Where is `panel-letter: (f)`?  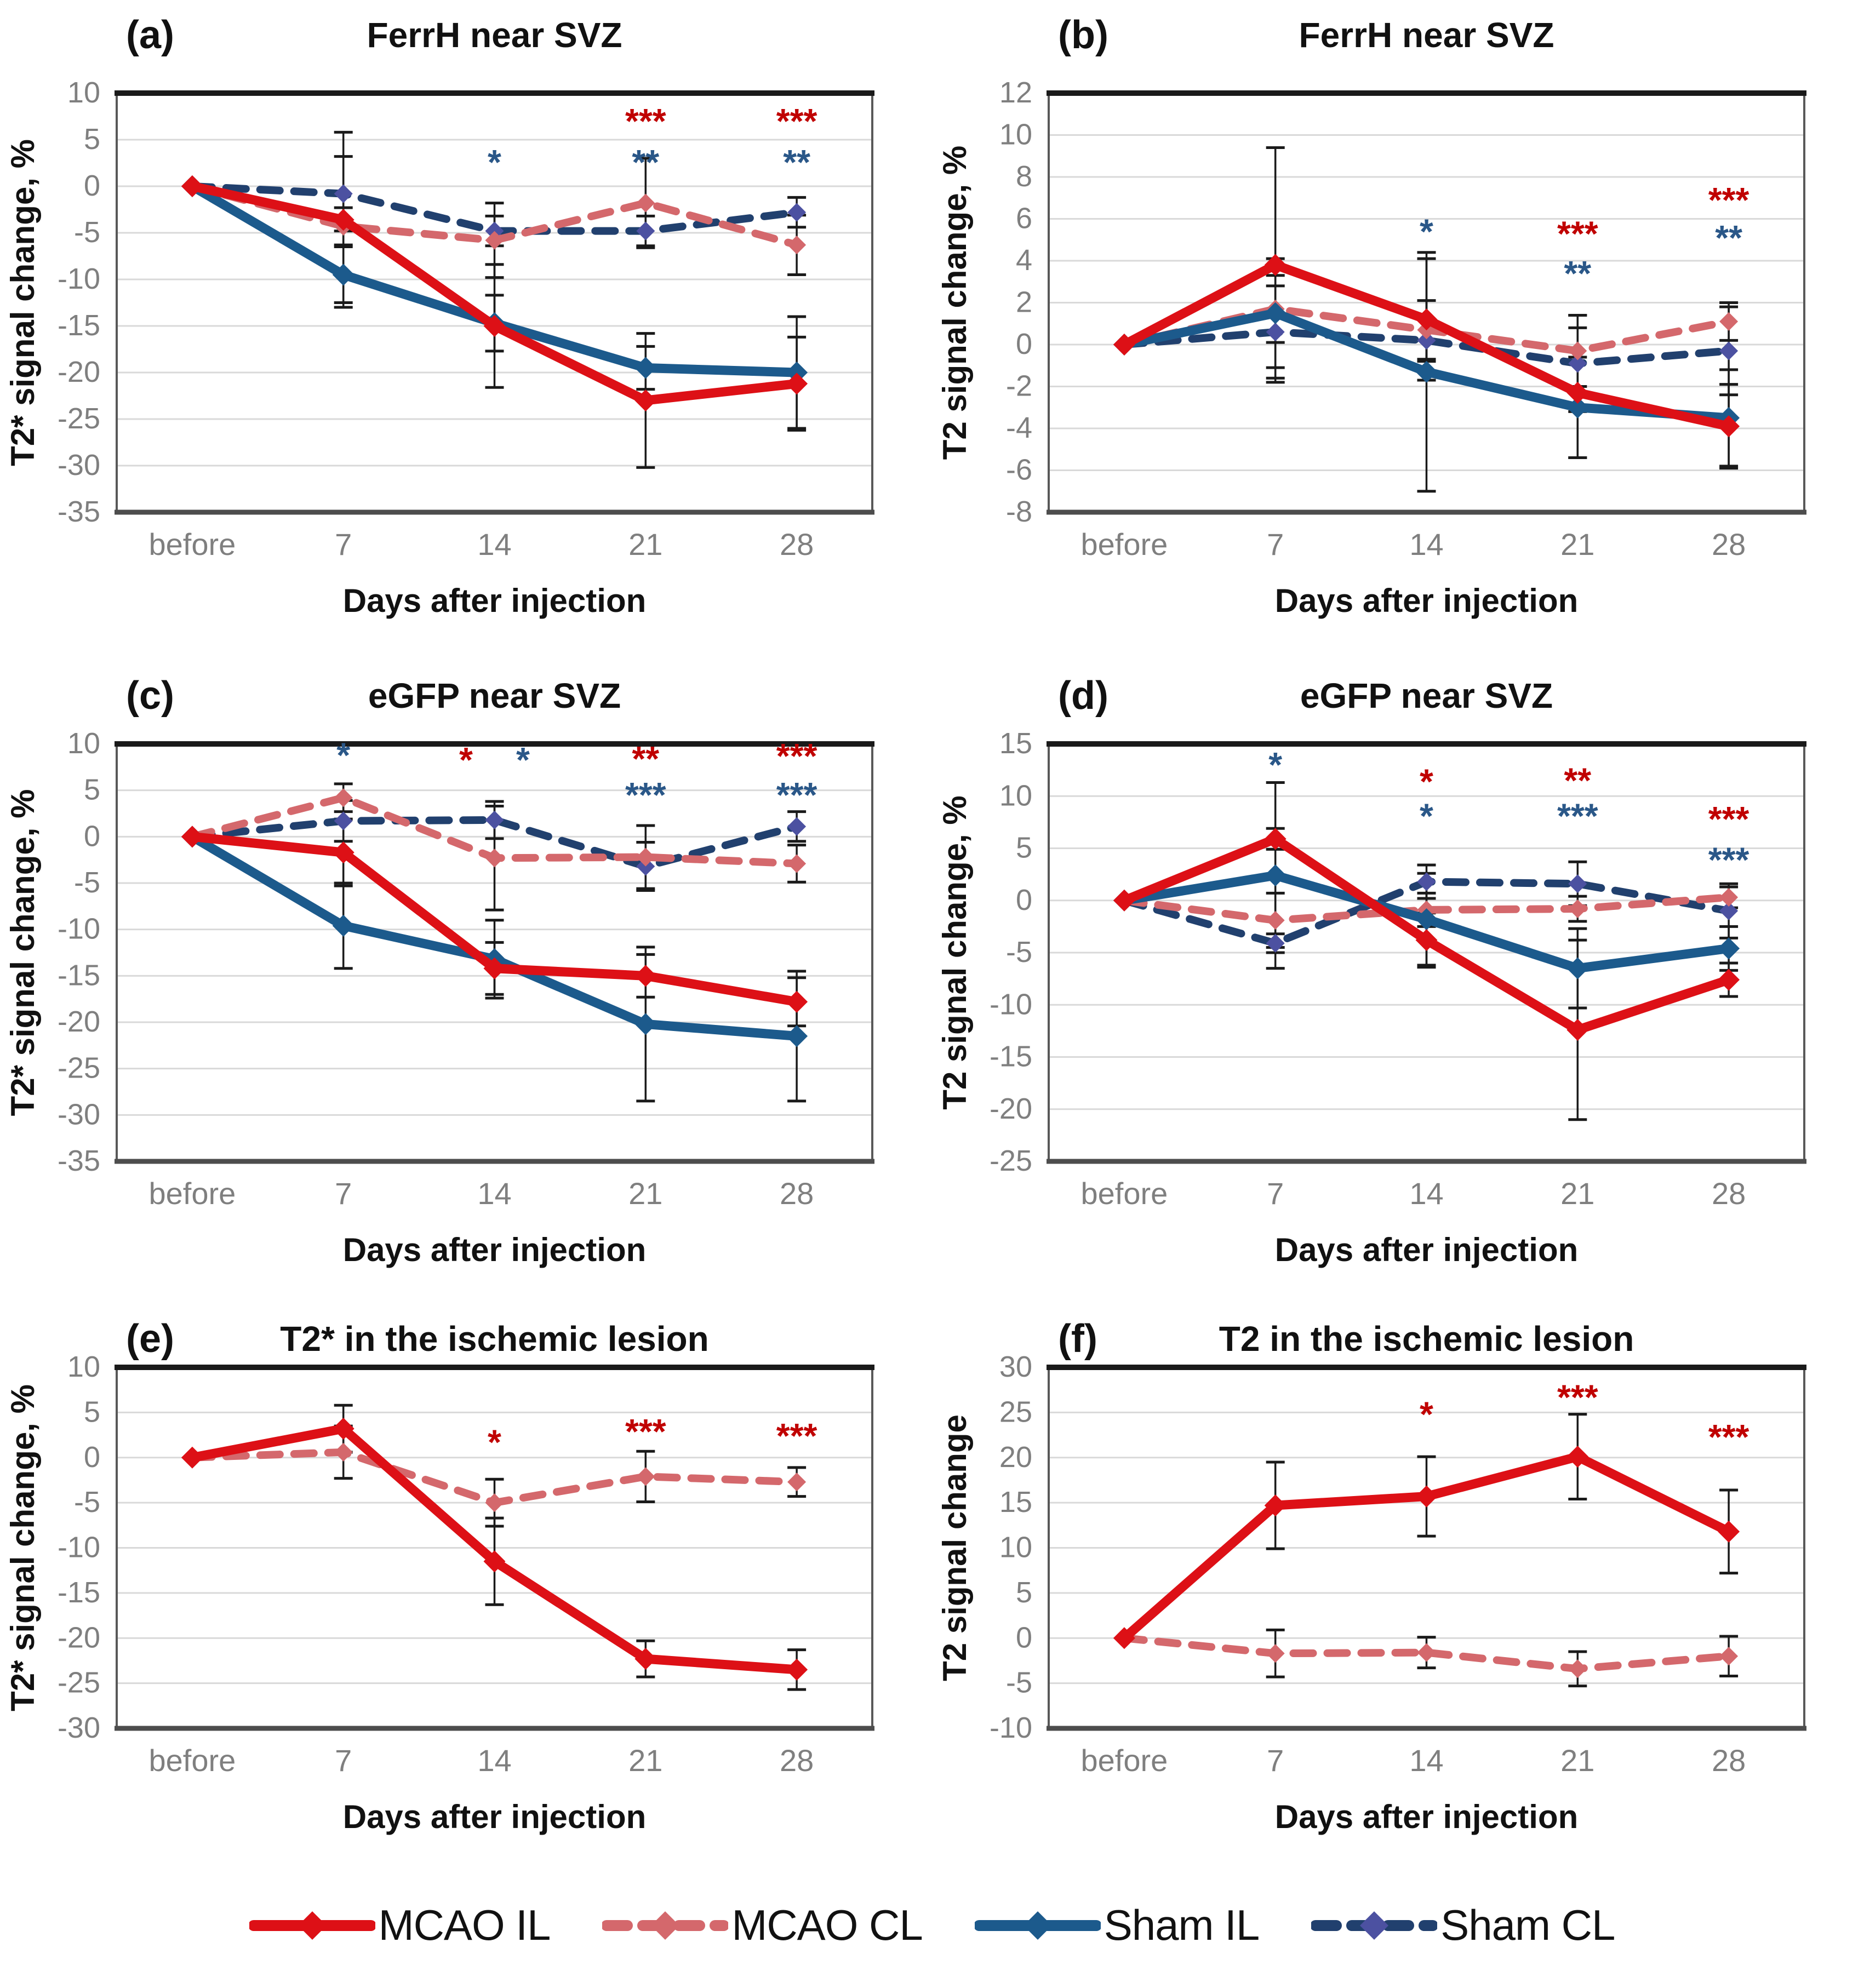
panel-letter: (f) is located at coordinates (1077, 1339).